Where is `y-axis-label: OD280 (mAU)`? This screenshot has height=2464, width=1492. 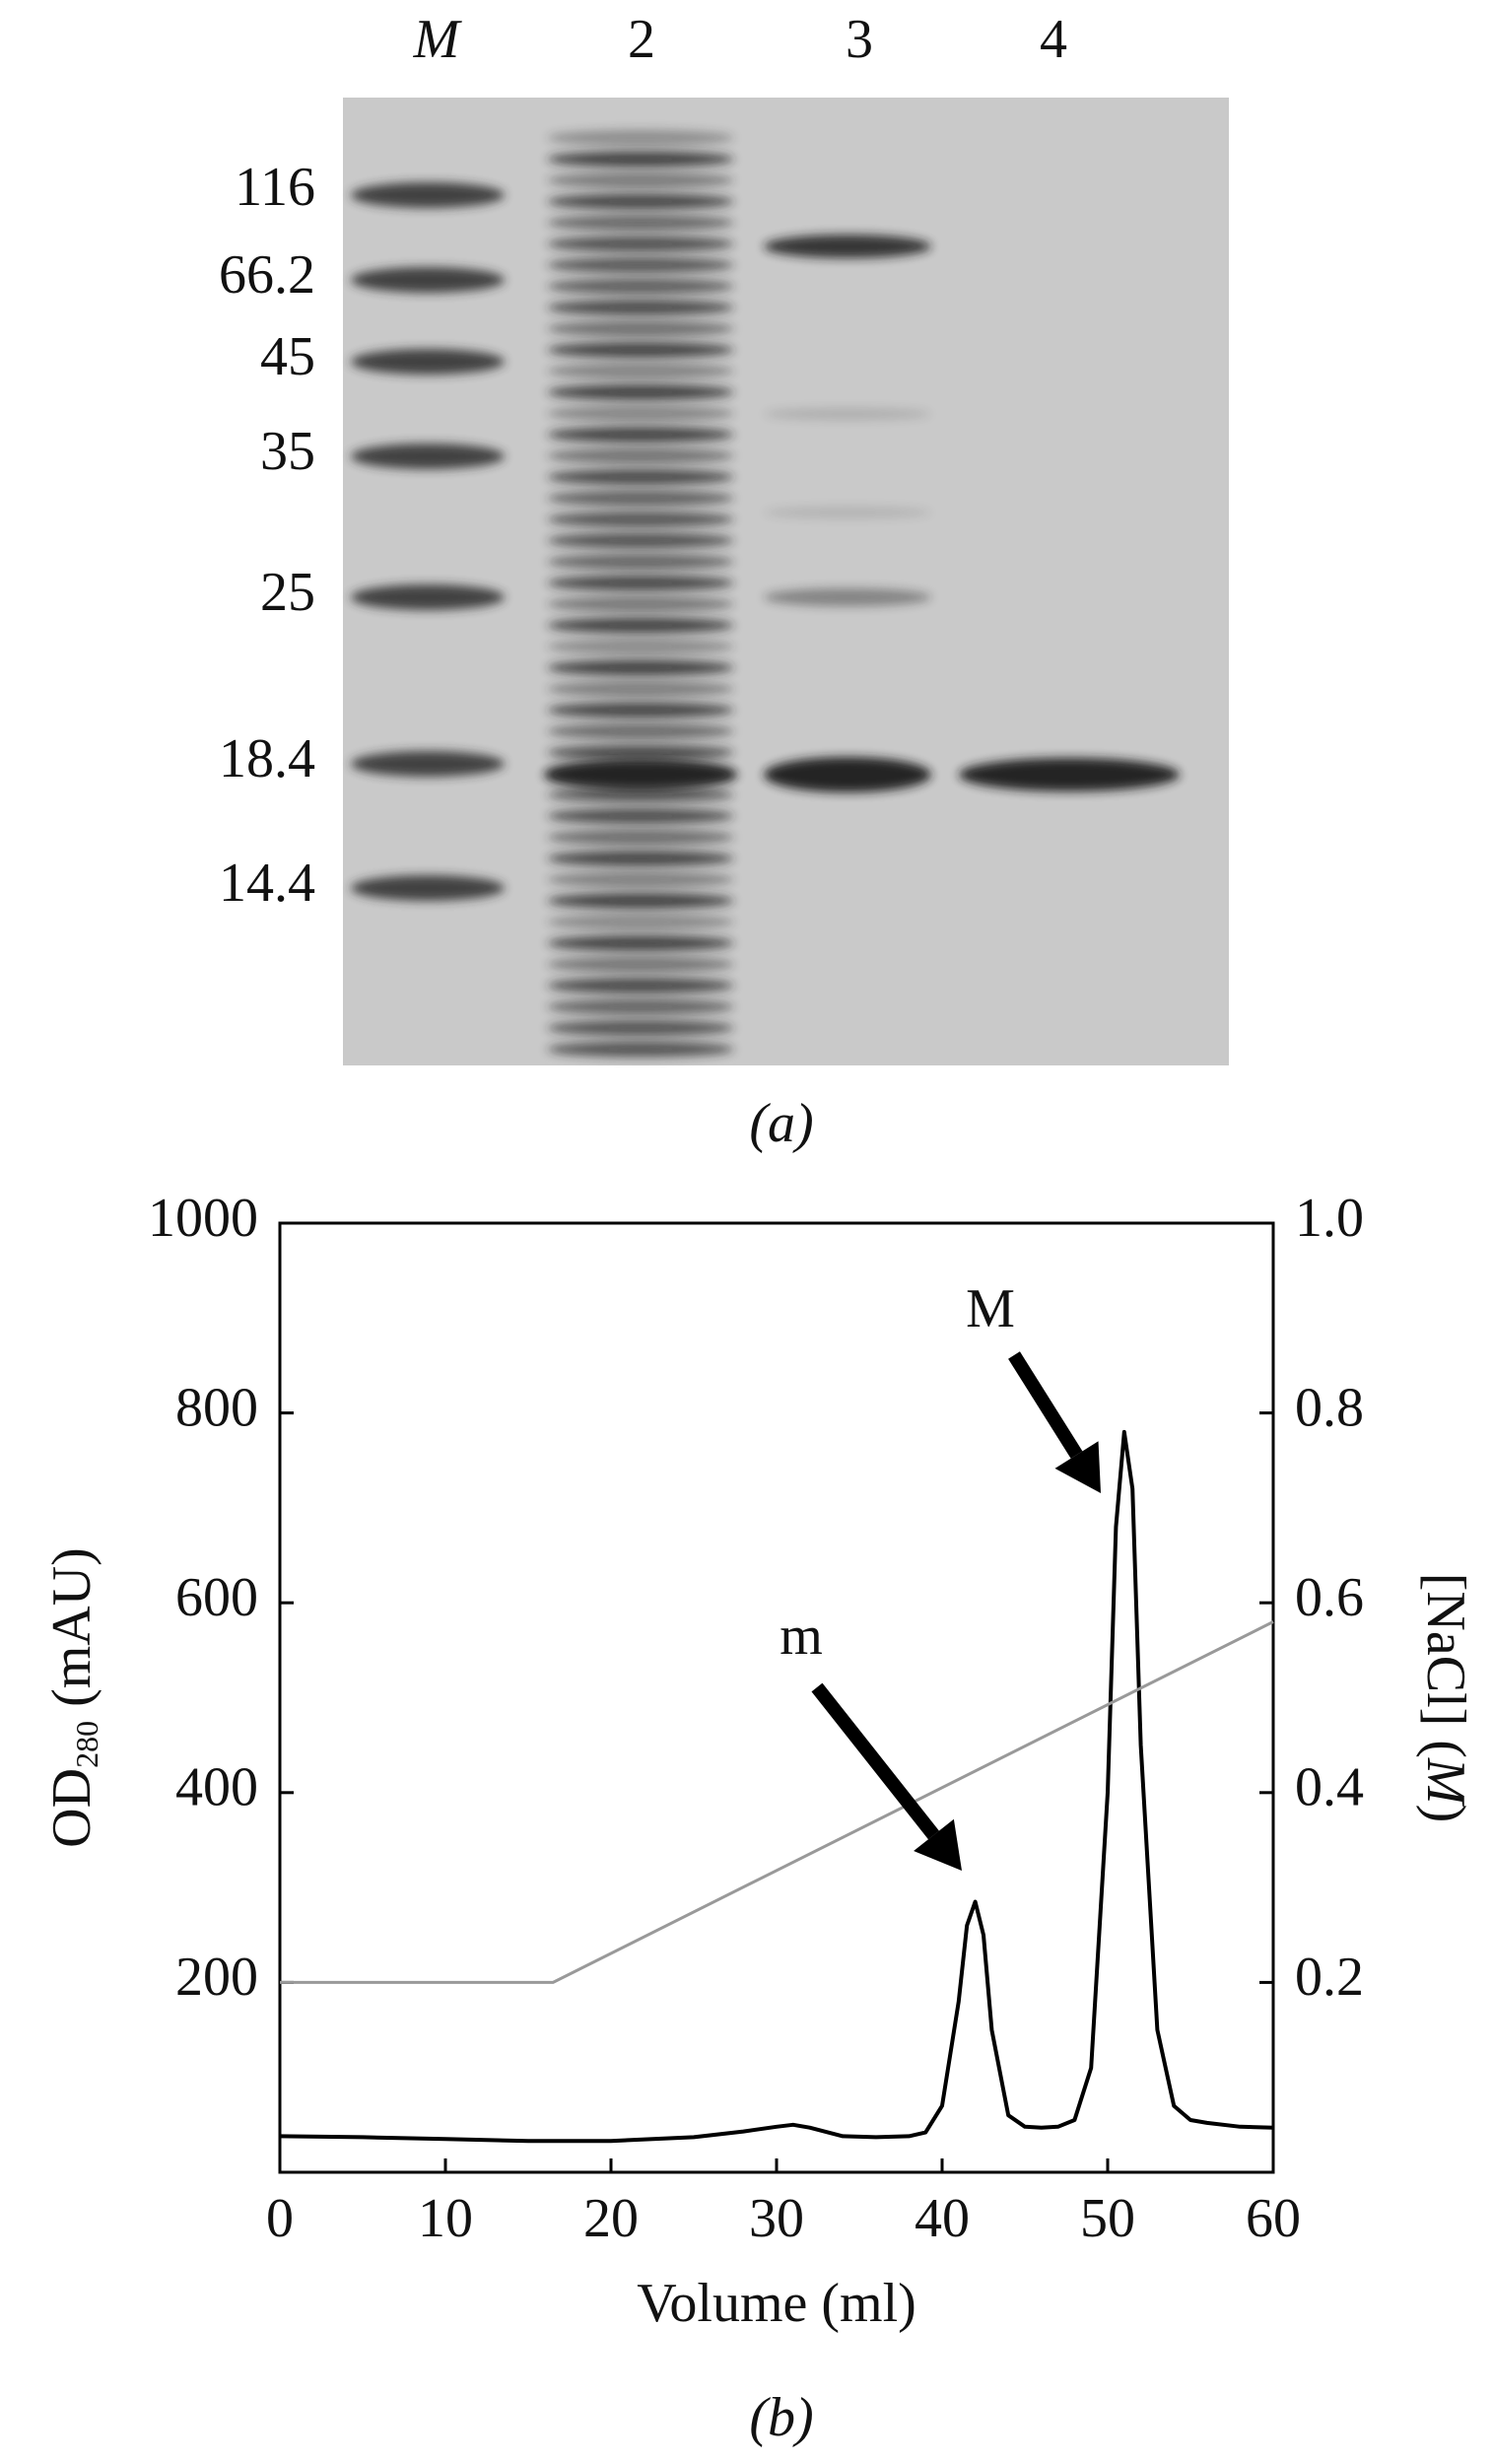 y-axis-label: OD280 (mAU) is located at coordinates (73, 1697).